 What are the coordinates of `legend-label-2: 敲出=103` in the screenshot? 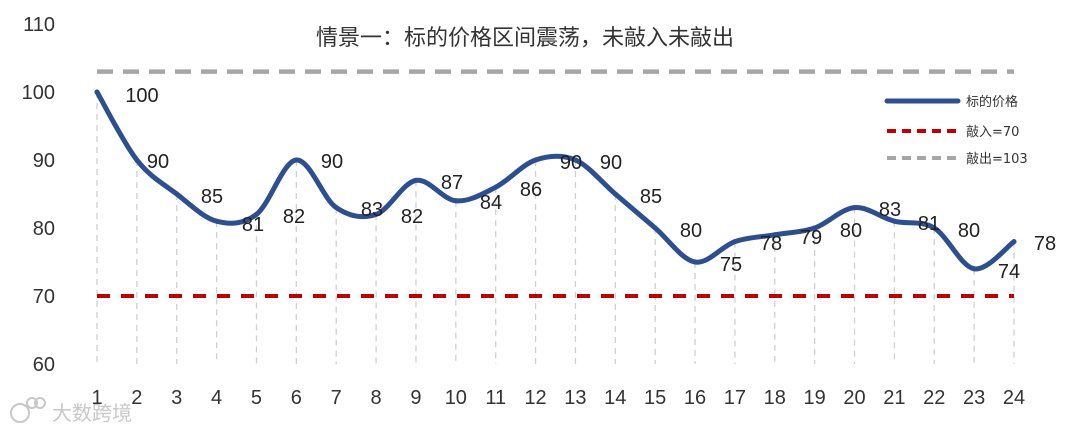 It's located at (997, 159).